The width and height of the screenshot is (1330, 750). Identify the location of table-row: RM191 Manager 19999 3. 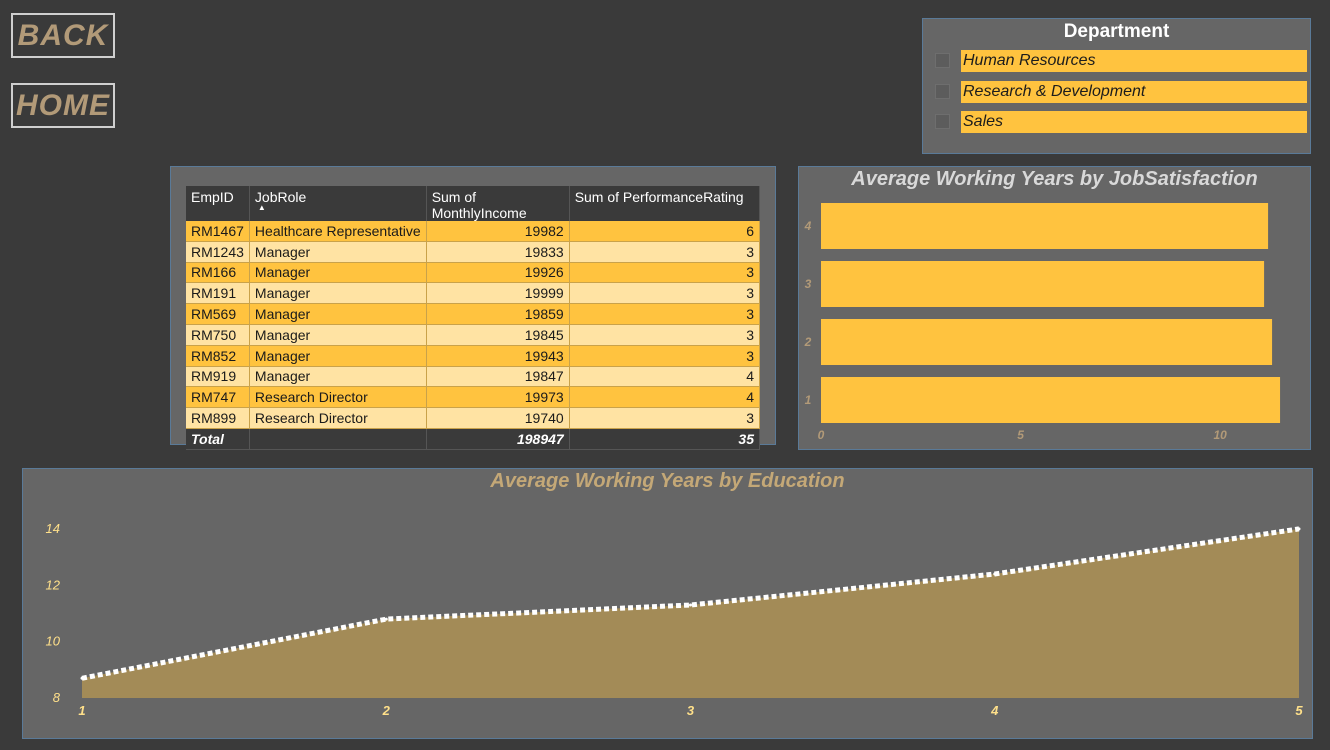
(473, 293).